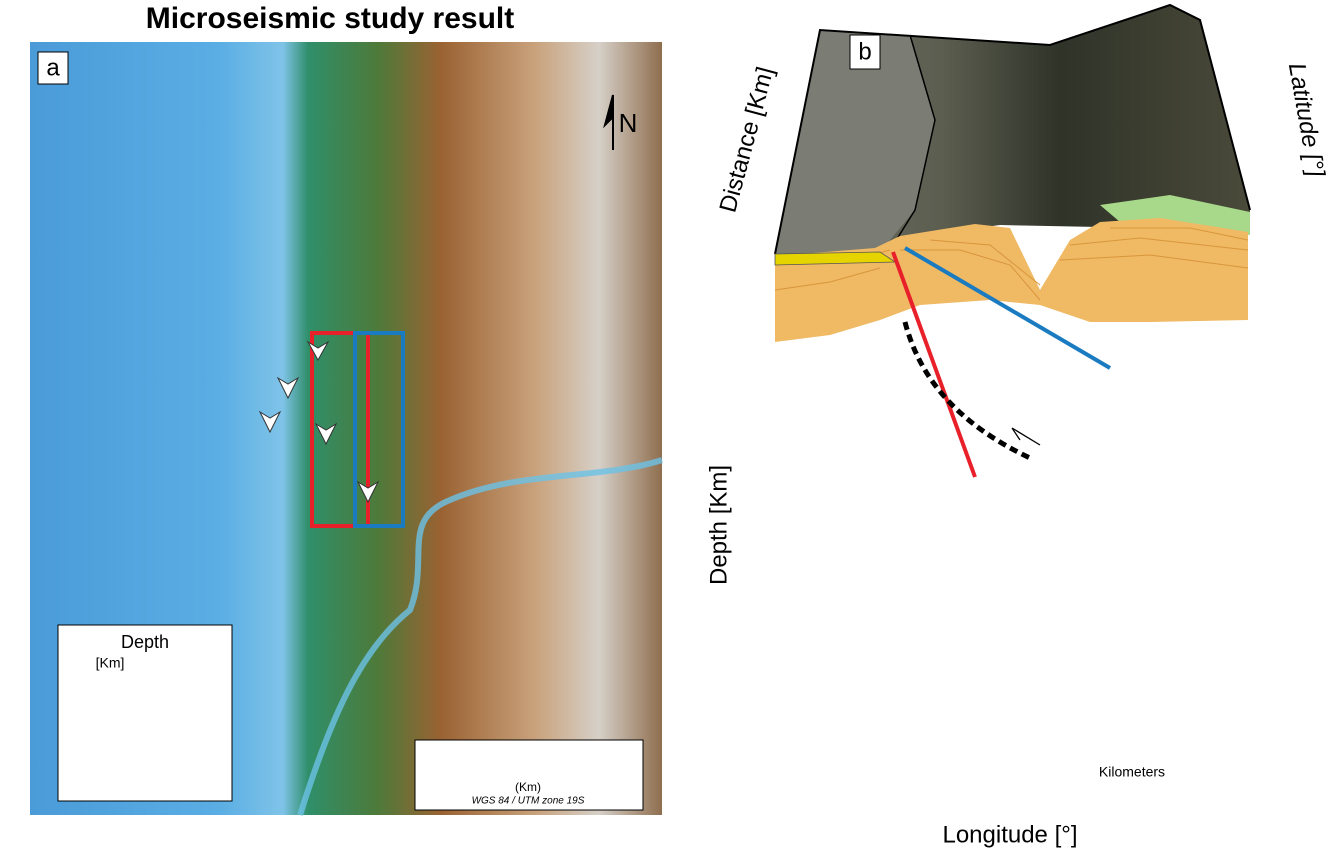 This screenshot has width=1335, height=852. I want to click on panel-label: b, so click(864, 51).